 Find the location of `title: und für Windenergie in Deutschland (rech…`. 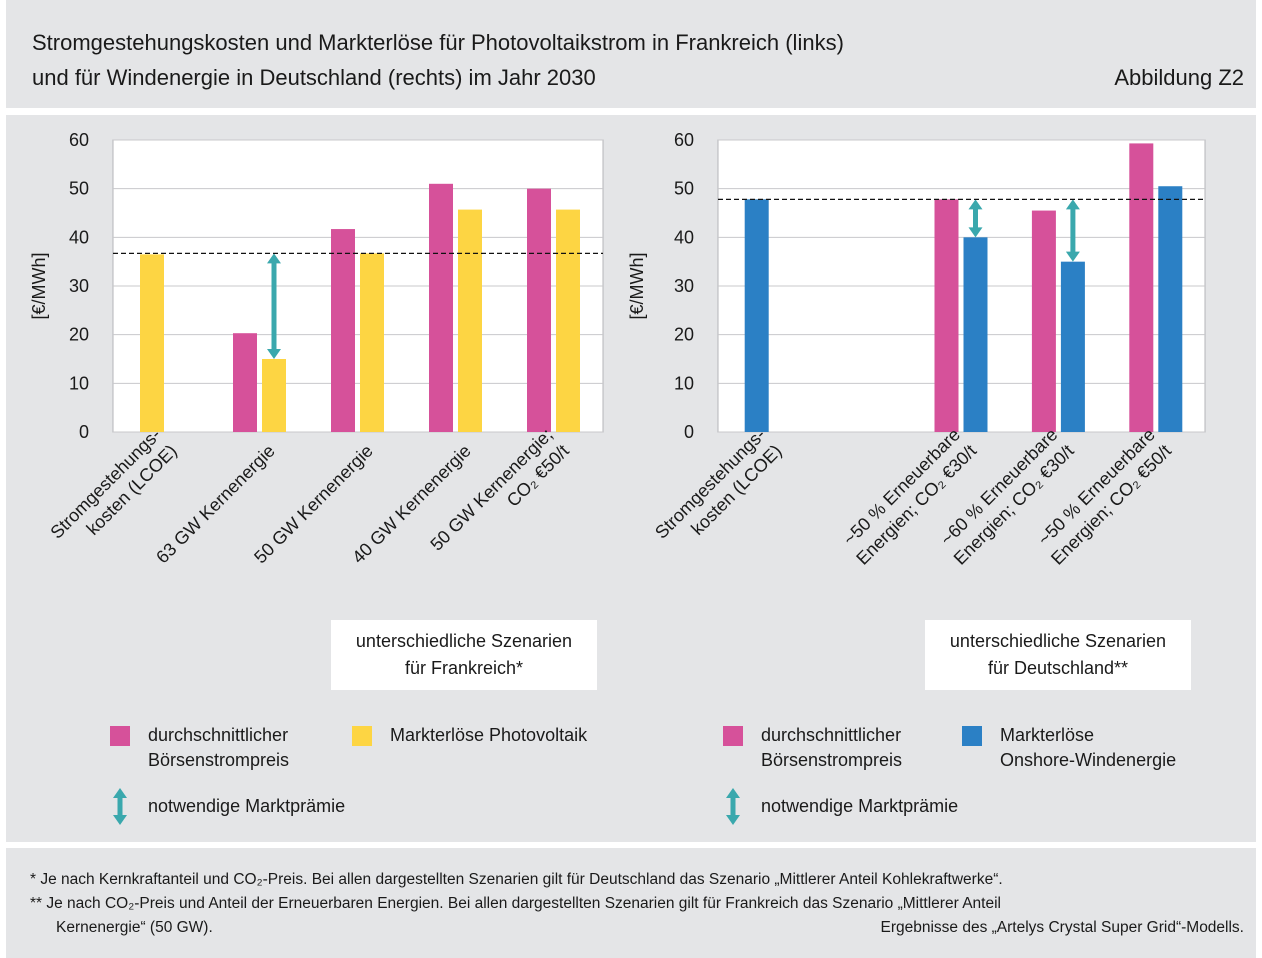

title: und für Windenergie in Deutschland (rech… is located at coordinates (314, 77).